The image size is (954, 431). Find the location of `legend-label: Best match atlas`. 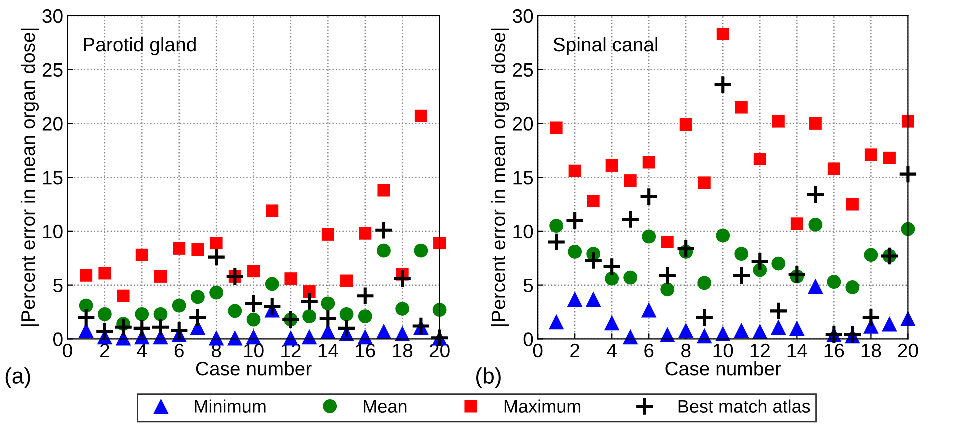

legend-label: Best match atlas is located at coordinates (744, 406).